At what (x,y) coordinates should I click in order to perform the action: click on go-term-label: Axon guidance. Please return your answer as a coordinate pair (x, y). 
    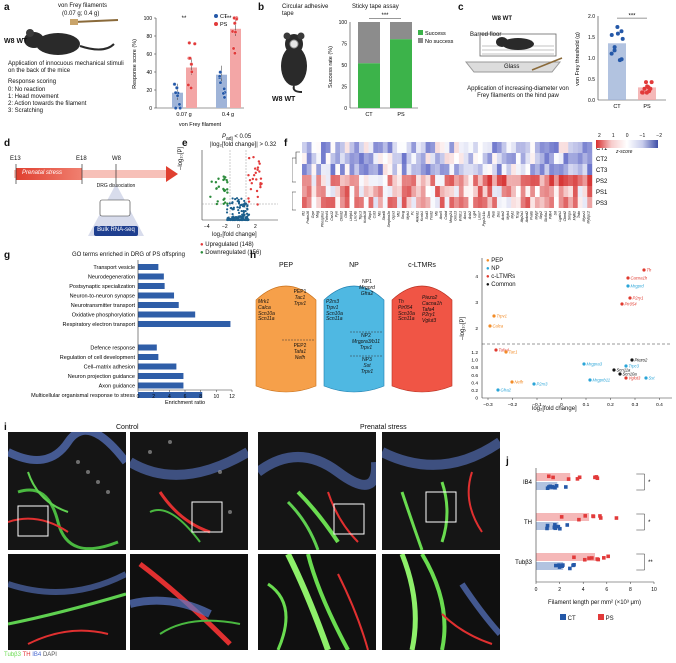
    Looking at the image, I should click on (117, 387).